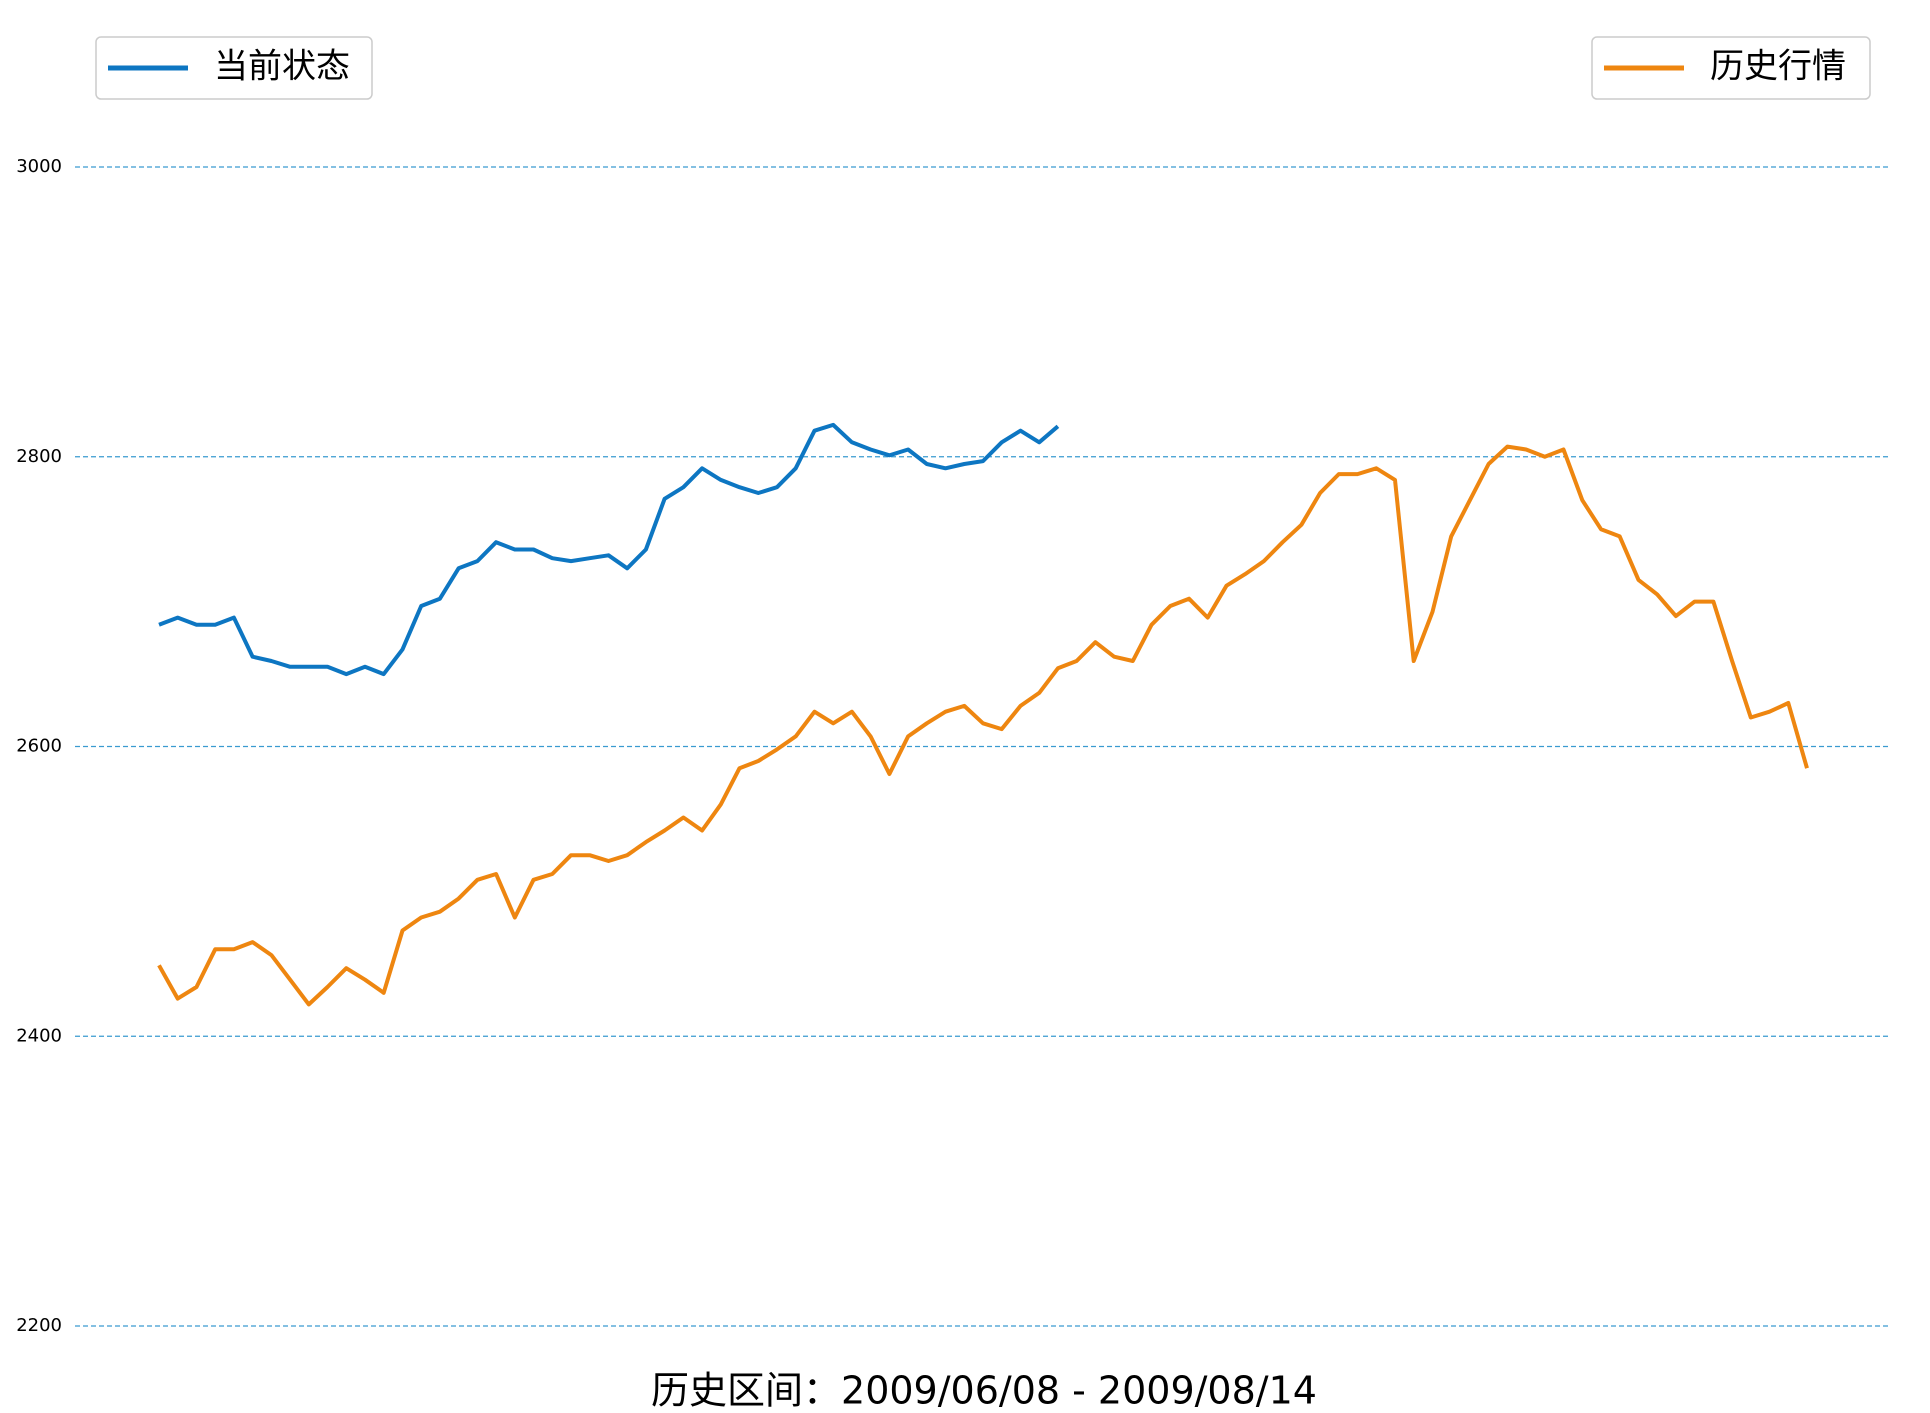 The image size is (1930, 1413). I want to click on y-tick-label: 2800, so click(39, 456).